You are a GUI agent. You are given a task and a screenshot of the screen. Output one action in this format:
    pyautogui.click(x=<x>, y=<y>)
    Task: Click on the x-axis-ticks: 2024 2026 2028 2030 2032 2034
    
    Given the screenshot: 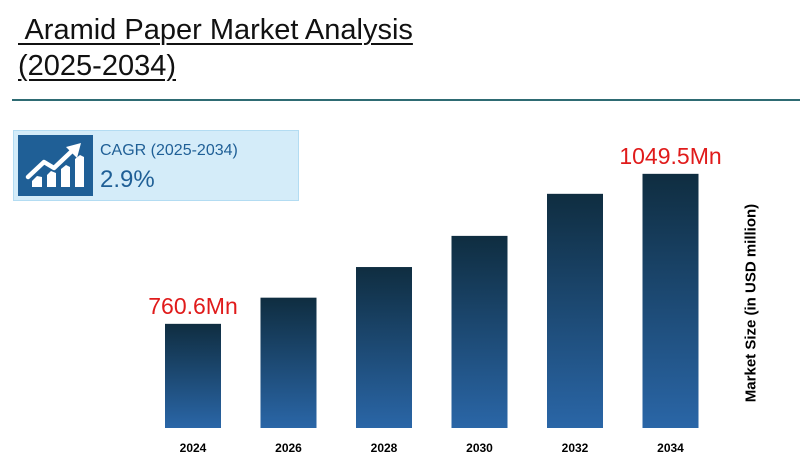 What is the action you would take?
    pyautogui.click(x=432, y=448)
    